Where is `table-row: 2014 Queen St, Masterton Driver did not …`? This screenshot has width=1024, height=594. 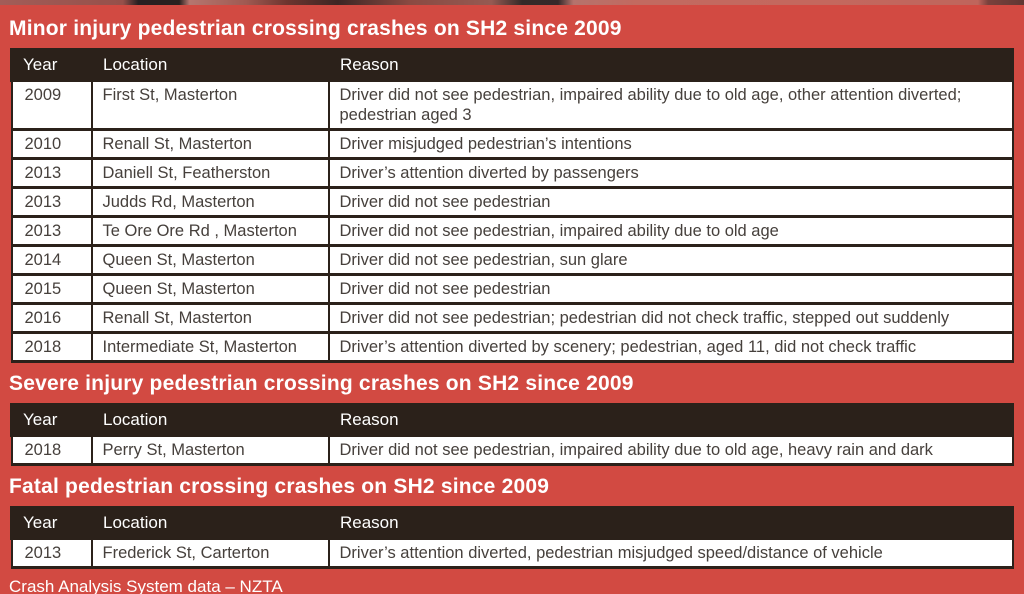
table-row: 2014 Queen St, Masterton Driver did not … is located at coordinates (512, 260).